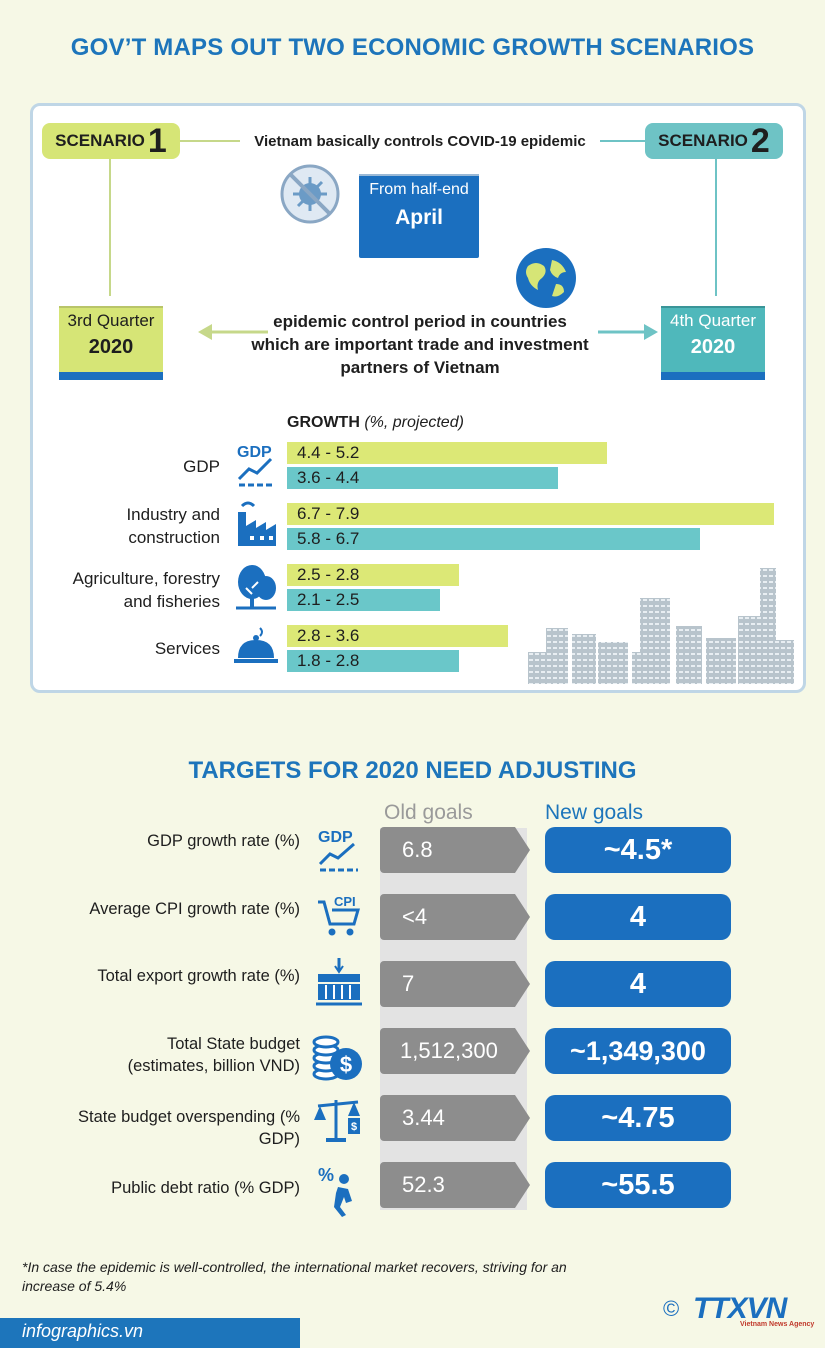  I want to click on old-goals-header: Old goals, so click(428, 812).